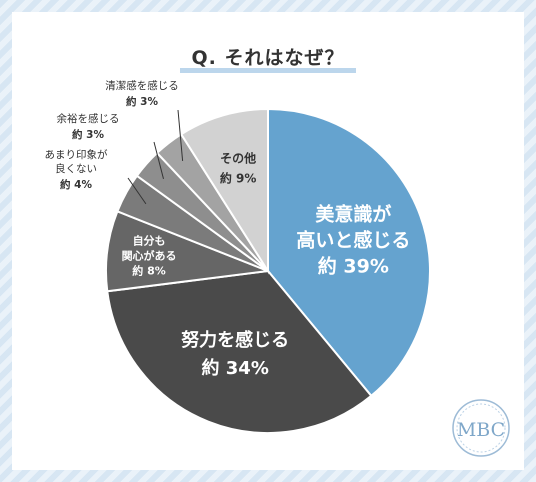 The width and height of the screenshot is (536, 482). I want to click on slice-label: その他, so click(238, 157).